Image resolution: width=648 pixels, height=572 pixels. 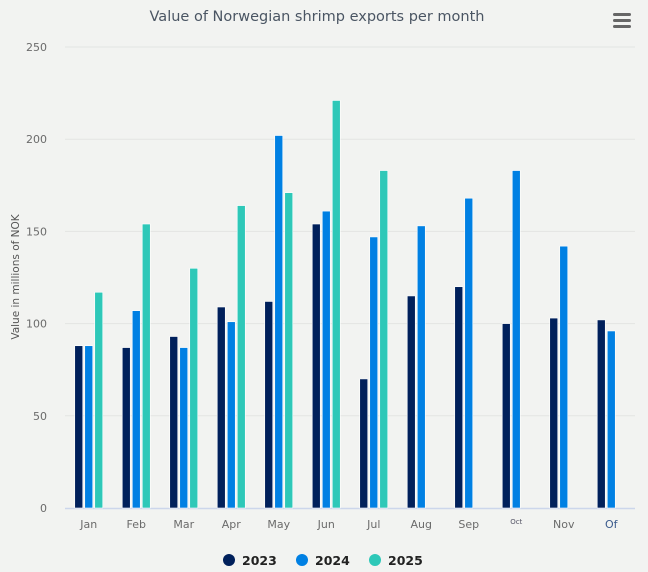 What do you see at coordinates (622, 20) in the screenshot?
I see `hamburger-menu-icon` at bounding box center [622, 20].